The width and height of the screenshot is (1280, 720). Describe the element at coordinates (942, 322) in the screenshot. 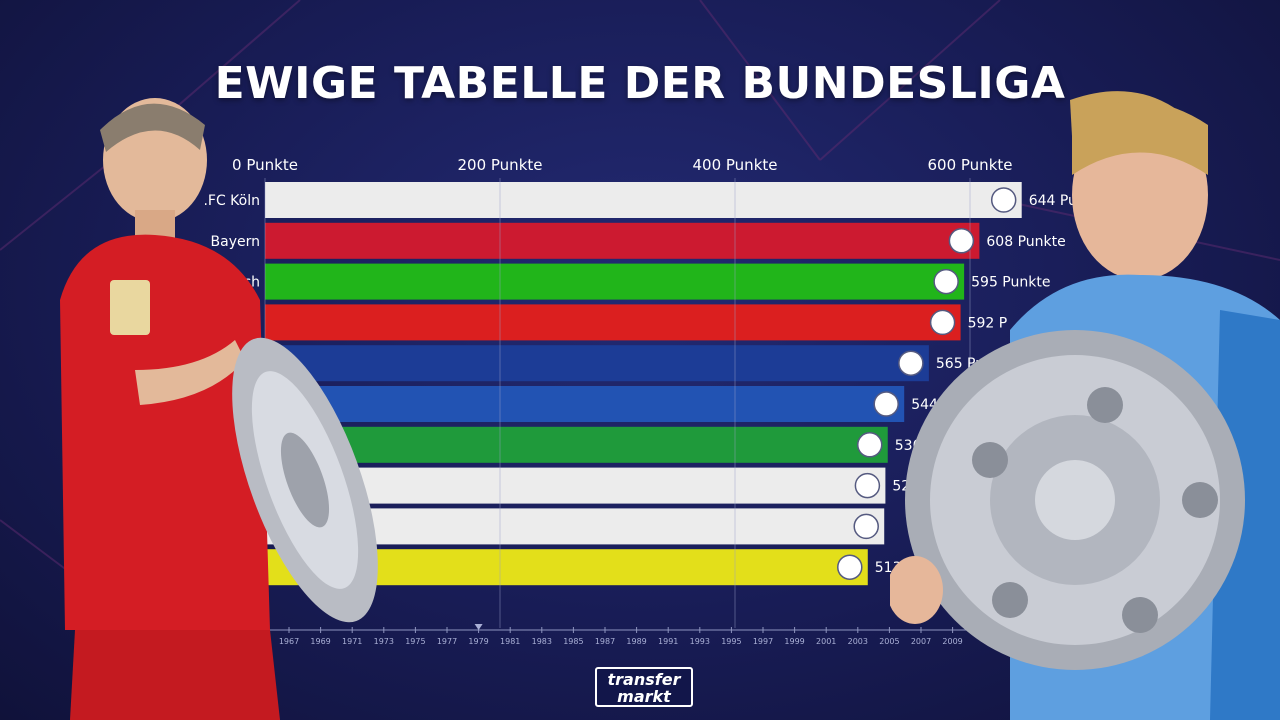

I see `frankfurt-crest-icon` at that location.